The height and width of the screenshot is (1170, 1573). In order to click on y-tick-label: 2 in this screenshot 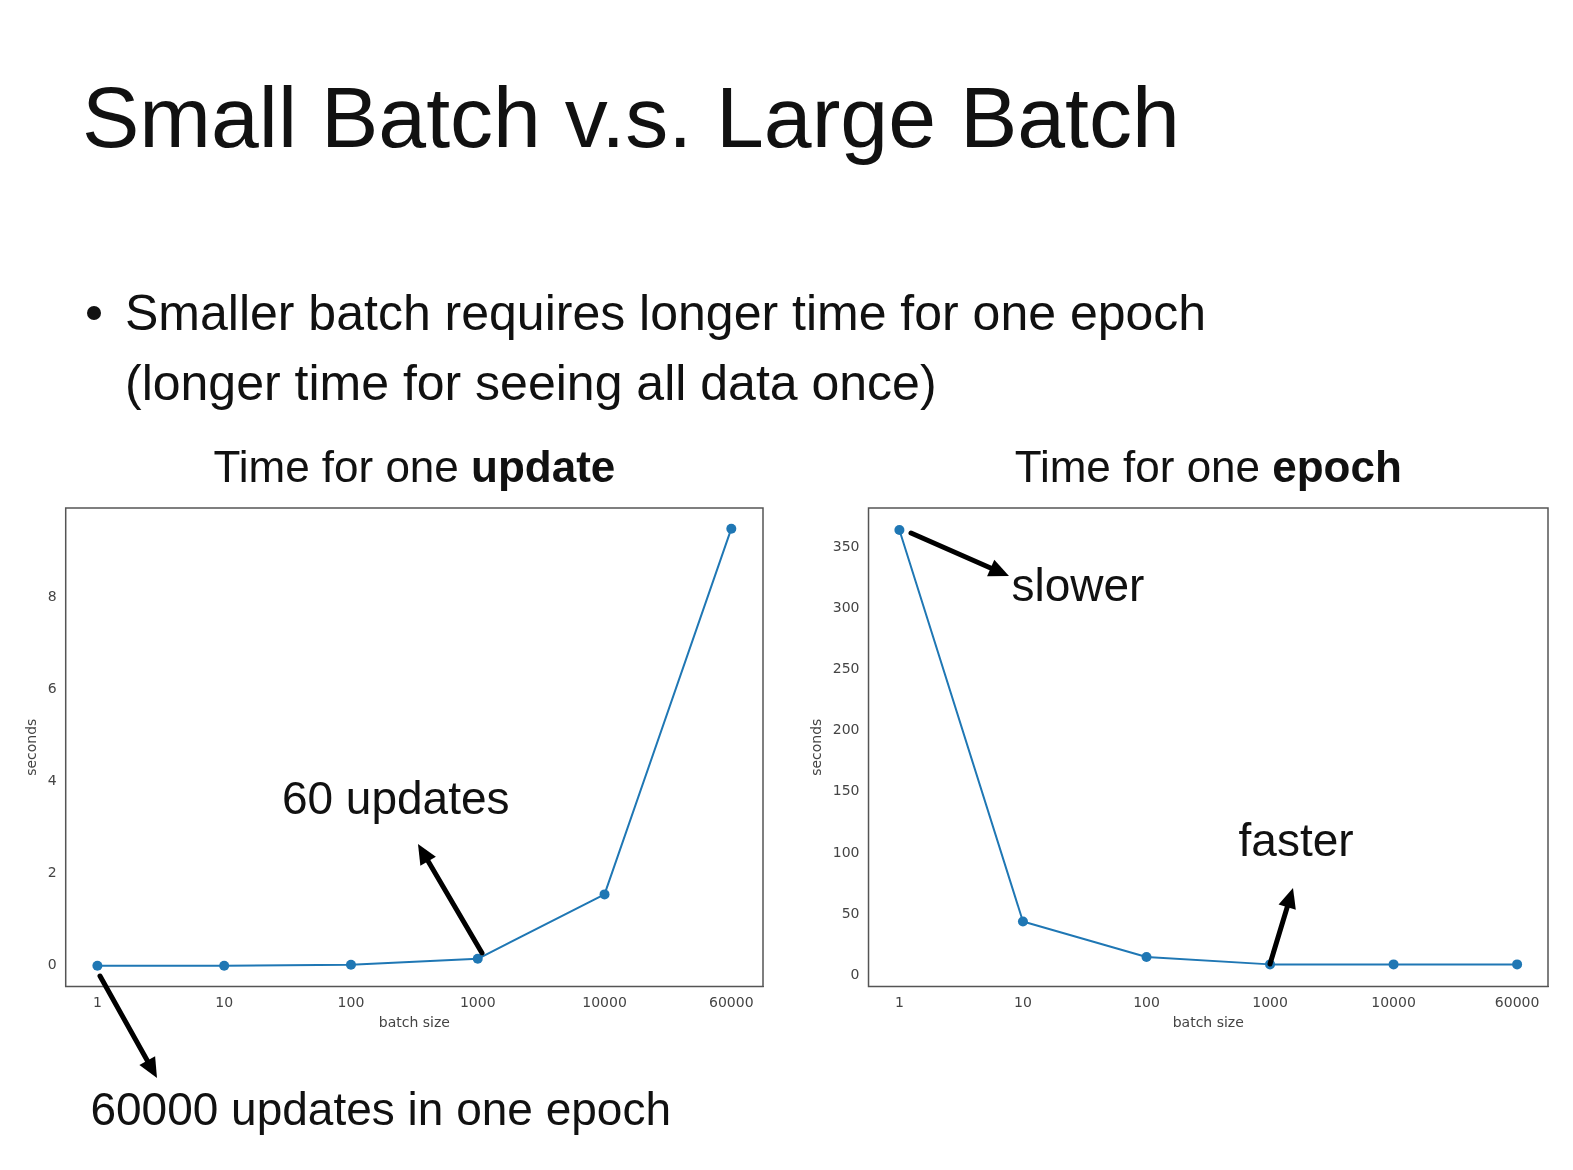, I will do `click(52, 872)`.